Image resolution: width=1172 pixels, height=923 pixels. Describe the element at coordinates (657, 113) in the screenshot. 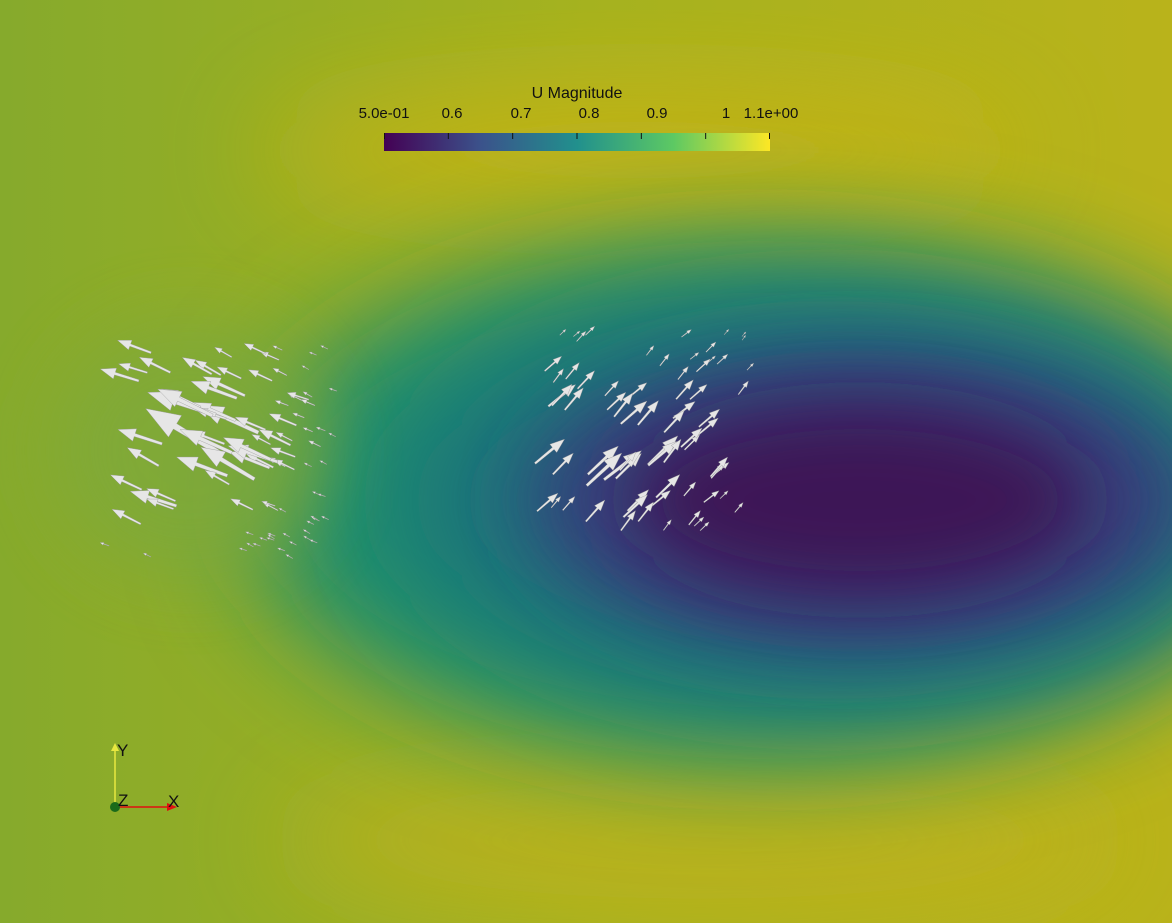

I see `color-legend-tick: 0.9` at that location.